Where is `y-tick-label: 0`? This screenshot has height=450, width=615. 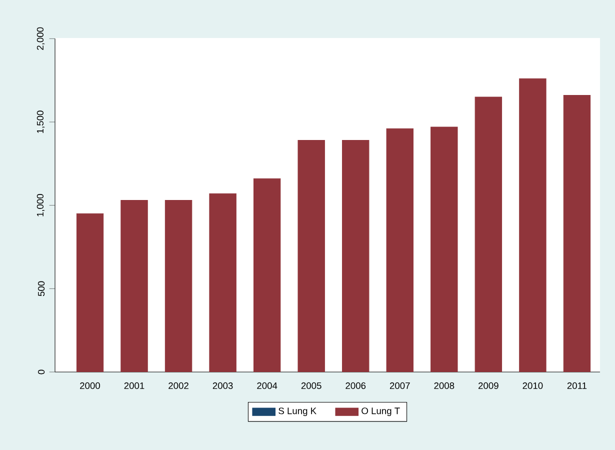
y-tick-label: 0 is located at coordinates (41, 372).